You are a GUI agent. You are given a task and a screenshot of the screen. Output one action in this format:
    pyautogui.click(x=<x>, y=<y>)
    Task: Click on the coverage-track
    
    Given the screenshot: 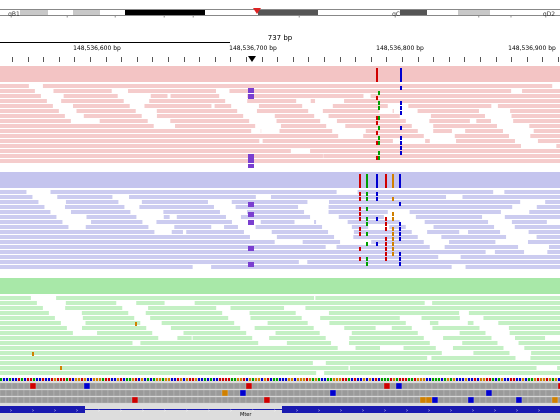 What is the action you would take?
    pyautogui.click(x=280, y=286)
    